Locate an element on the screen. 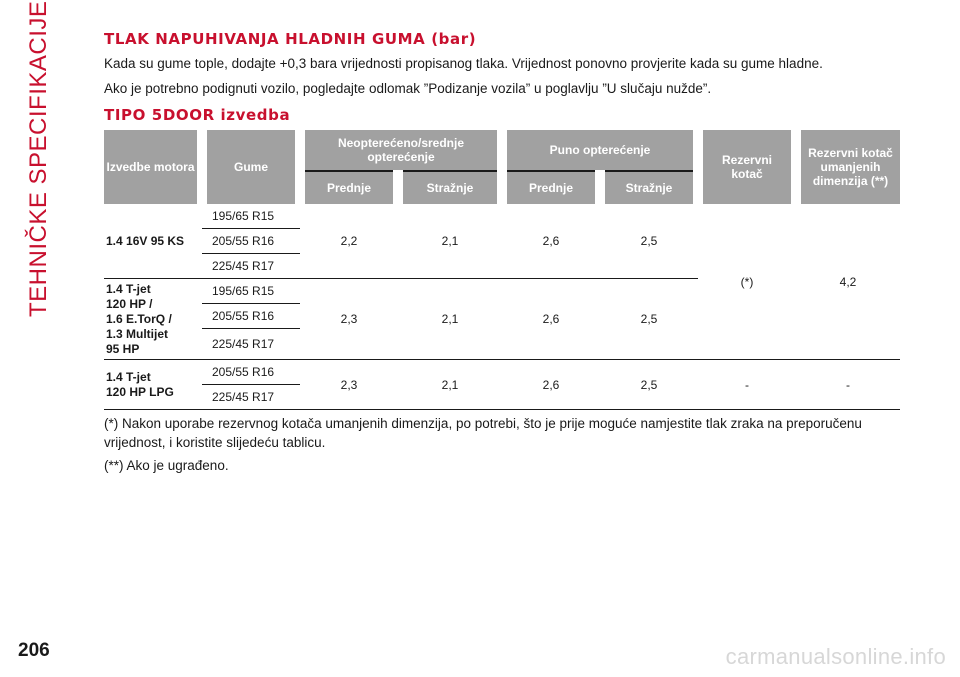 This screenshot has width=960, height=677. header-engine: Izvedbe motora is located at coordinates (155, 167).